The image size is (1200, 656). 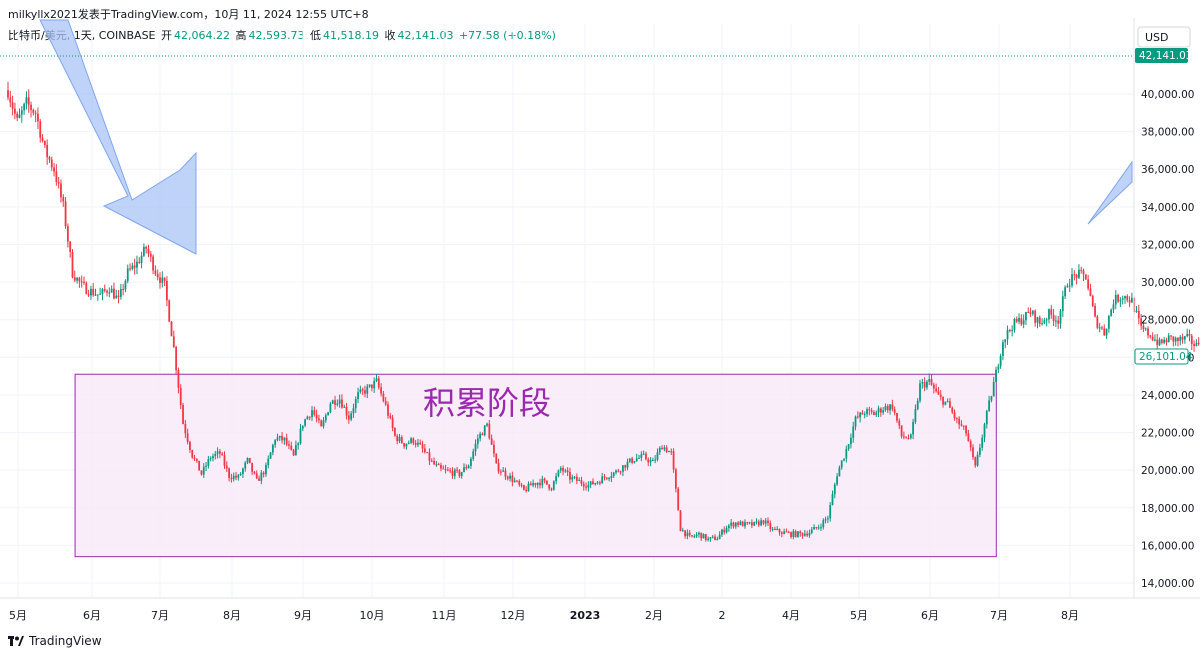 What do you see at coordinates (232, 615) in the screenshot?
I see `time-tick-label: 8月` at bounding box center [232, 615].